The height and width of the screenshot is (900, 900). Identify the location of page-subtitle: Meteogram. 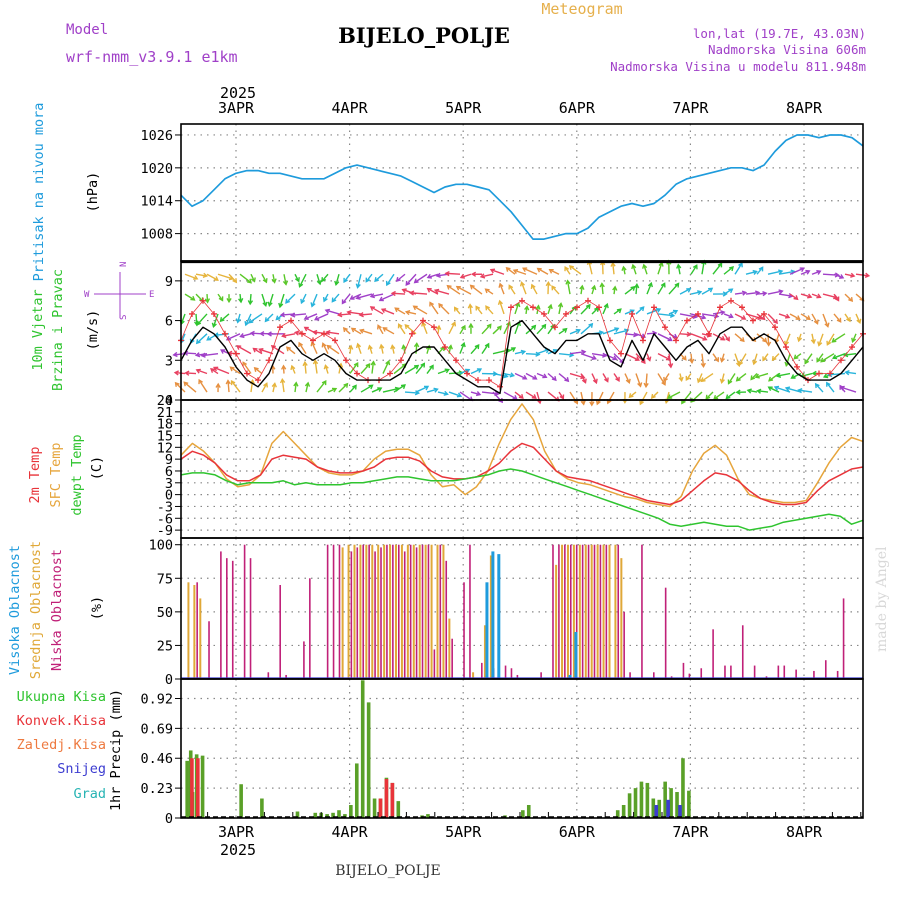
(581, 9).